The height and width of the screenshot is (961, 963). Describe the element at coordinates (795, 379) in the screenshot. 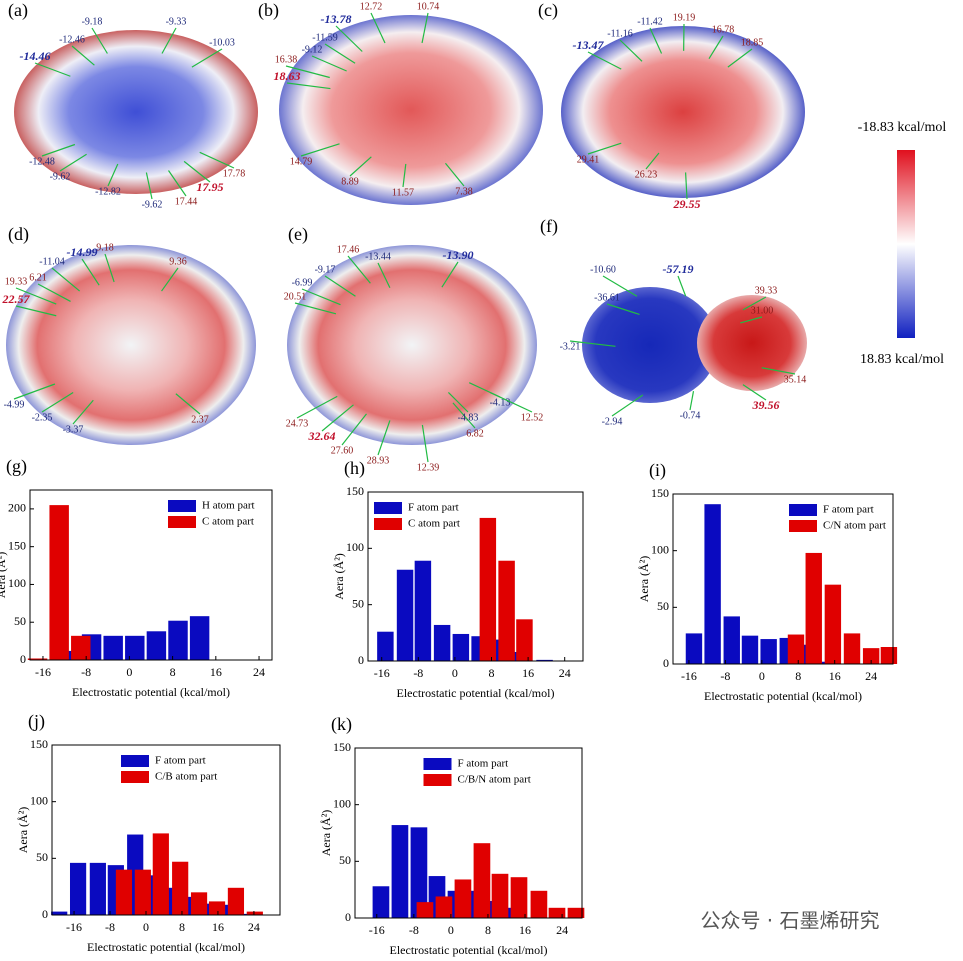

I see `esp-value-label: 35.14` at that location.